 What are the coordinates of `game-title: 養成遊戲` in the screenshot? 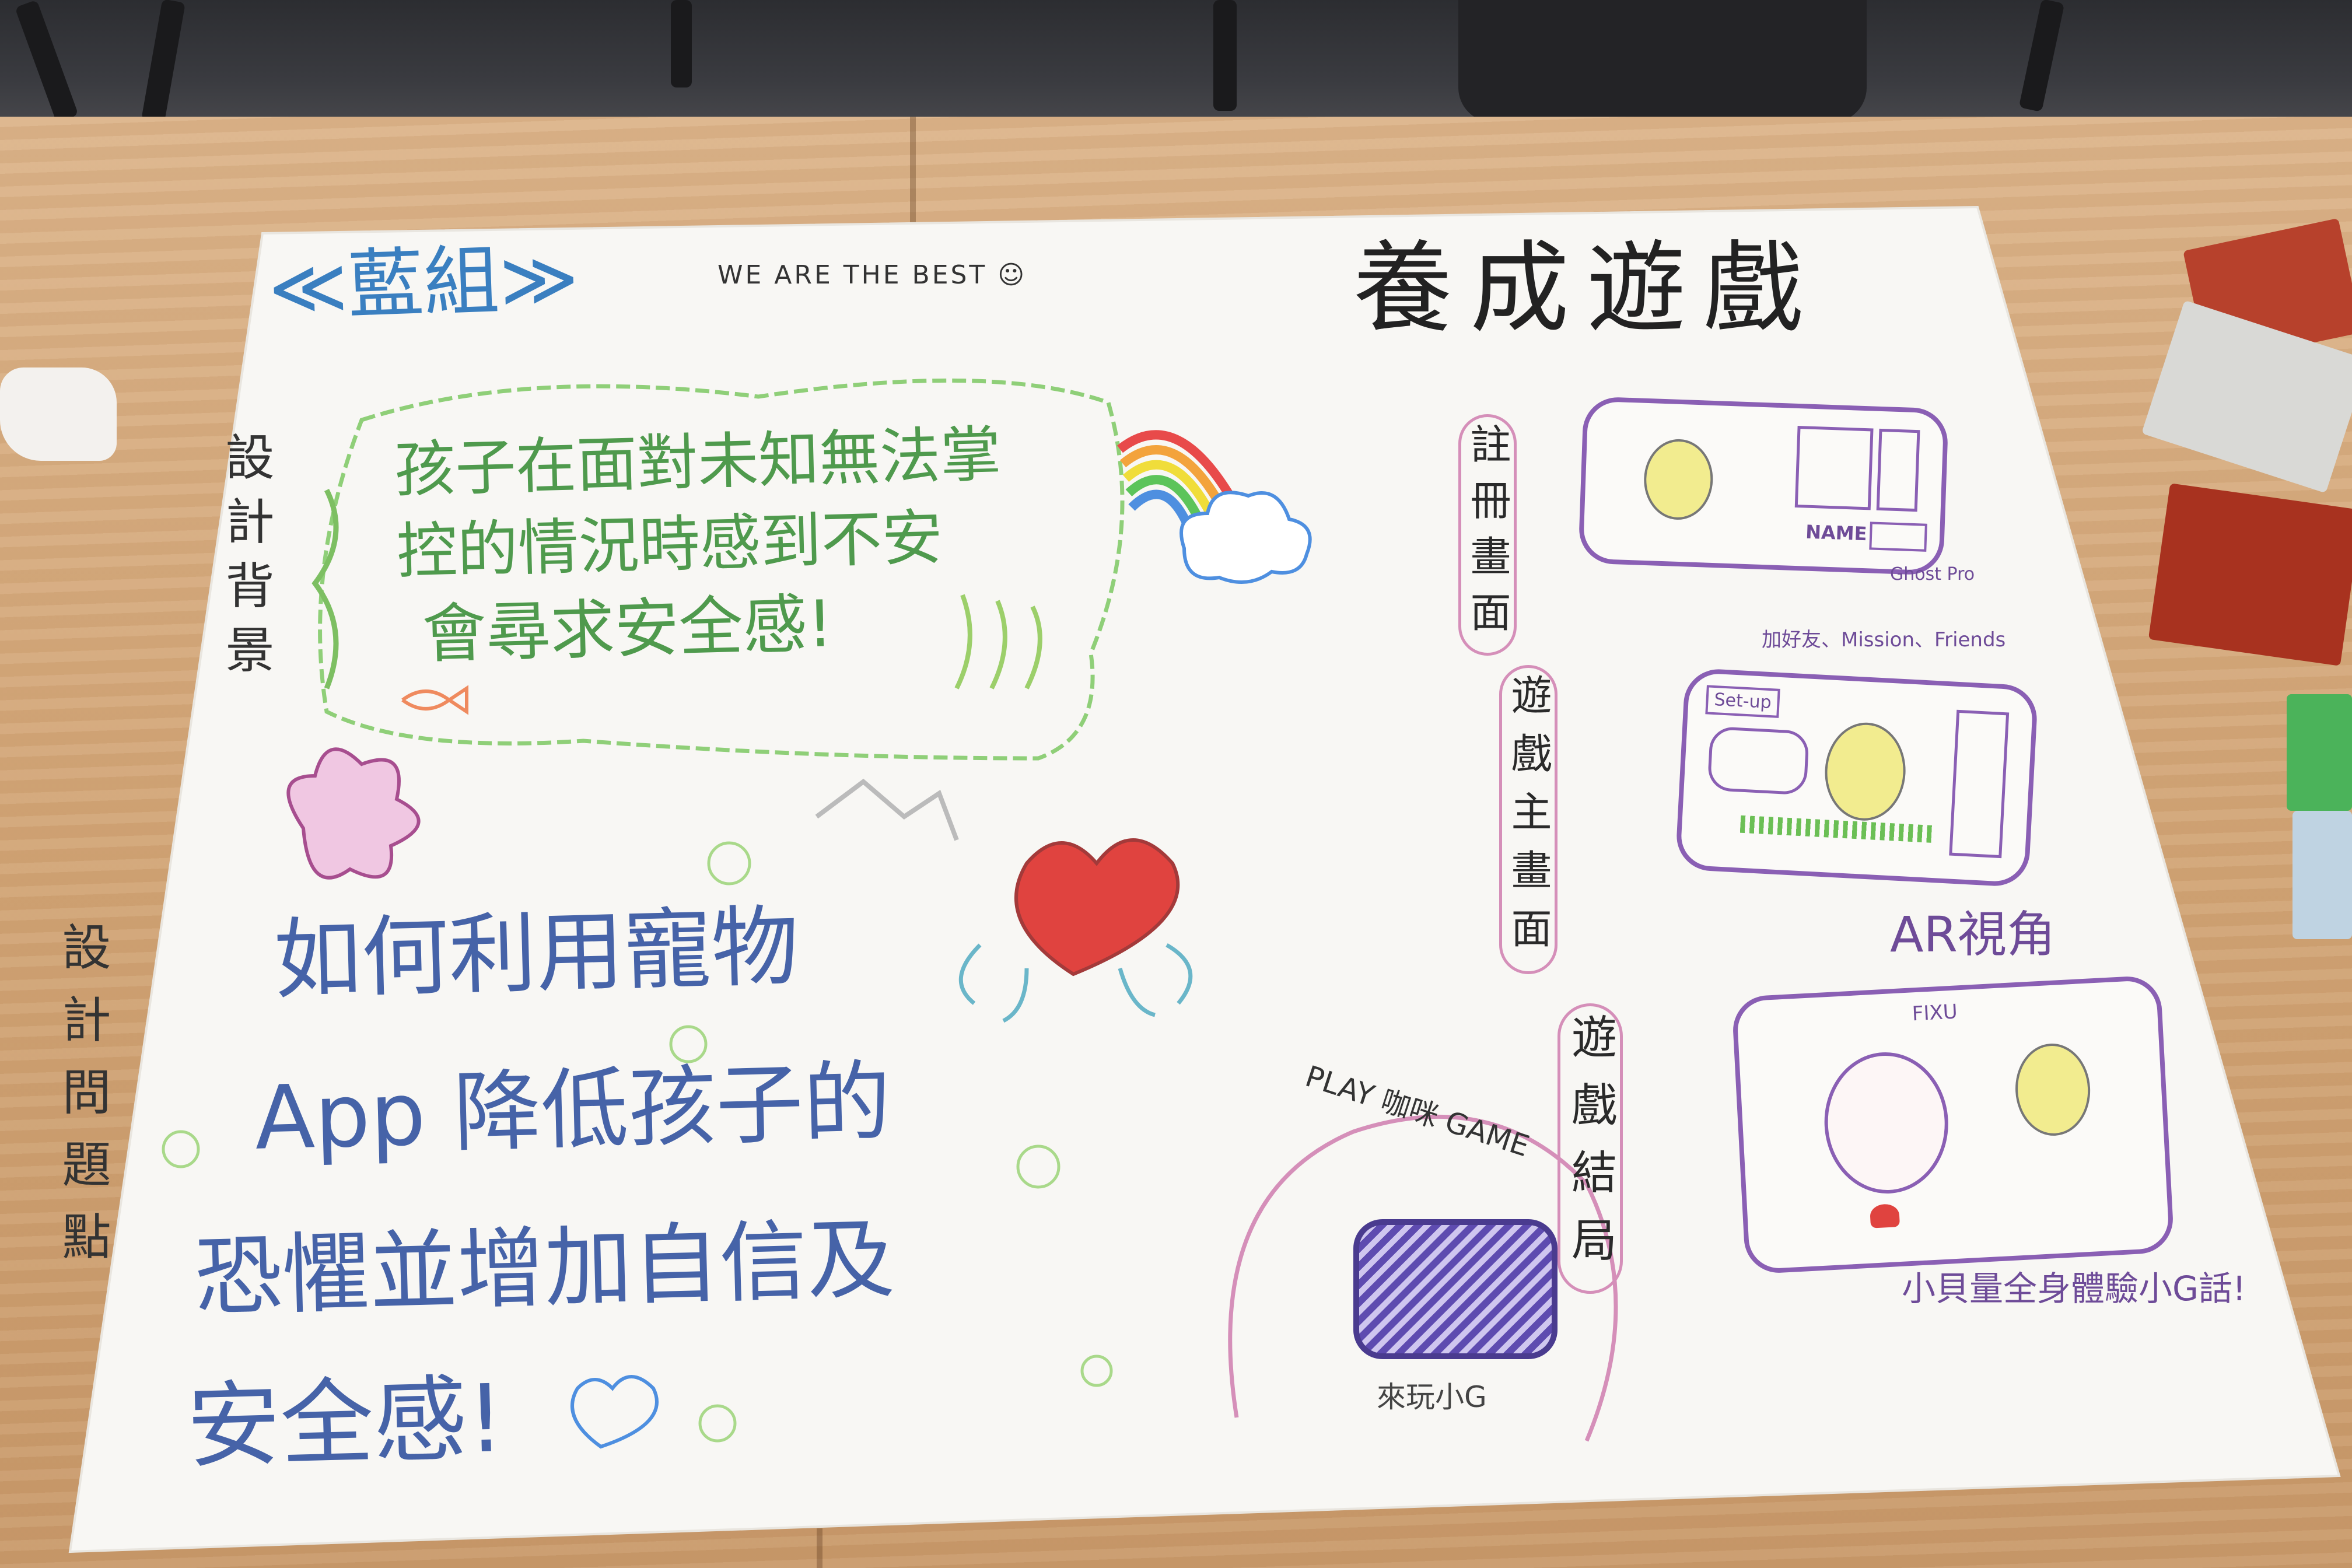 It's located at (1587, 288).